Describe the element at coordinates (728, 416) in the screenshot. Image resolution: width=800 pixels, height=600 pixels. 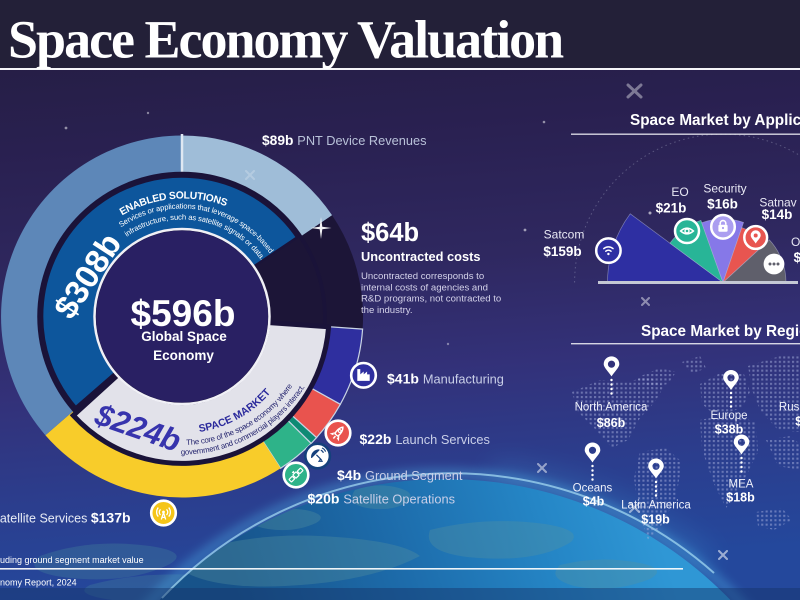
I see `svg-text: Europe` at that location.